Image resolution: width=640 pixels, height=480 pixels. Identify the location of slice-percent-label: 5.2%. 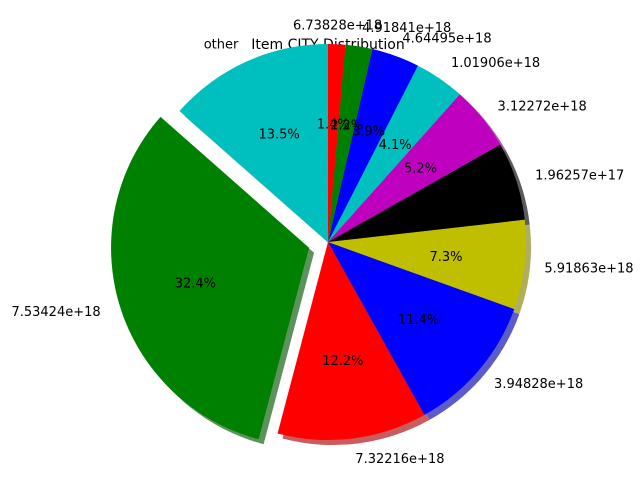
(420, 168).